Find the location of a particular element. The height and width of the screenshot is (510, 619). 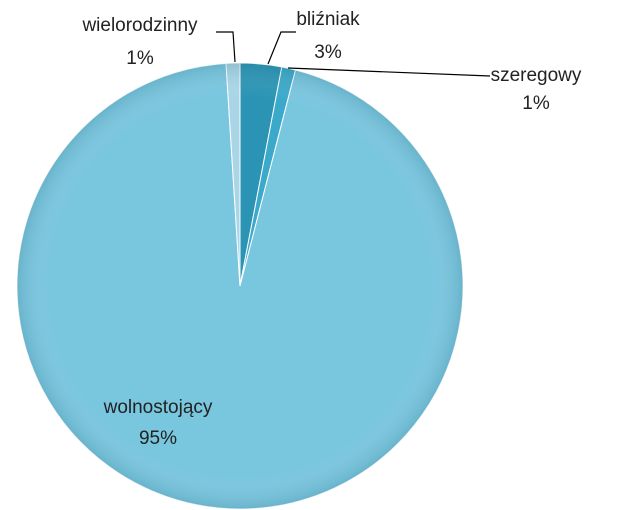

slice-value-label: 3% is located at coordinates (328, 52).